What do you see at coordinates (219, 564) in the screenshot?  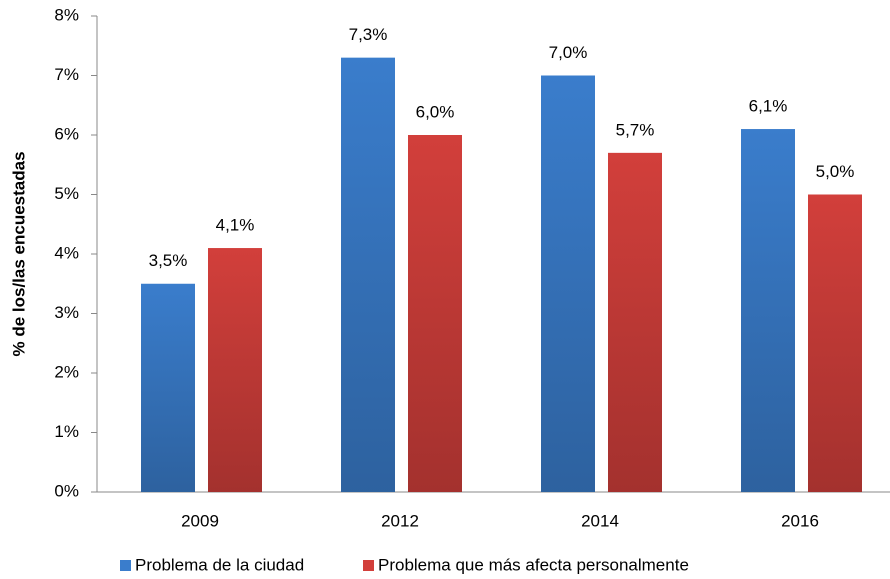 I see `legend-label: Problema de la ciudad` at bounding box center [219, 564].